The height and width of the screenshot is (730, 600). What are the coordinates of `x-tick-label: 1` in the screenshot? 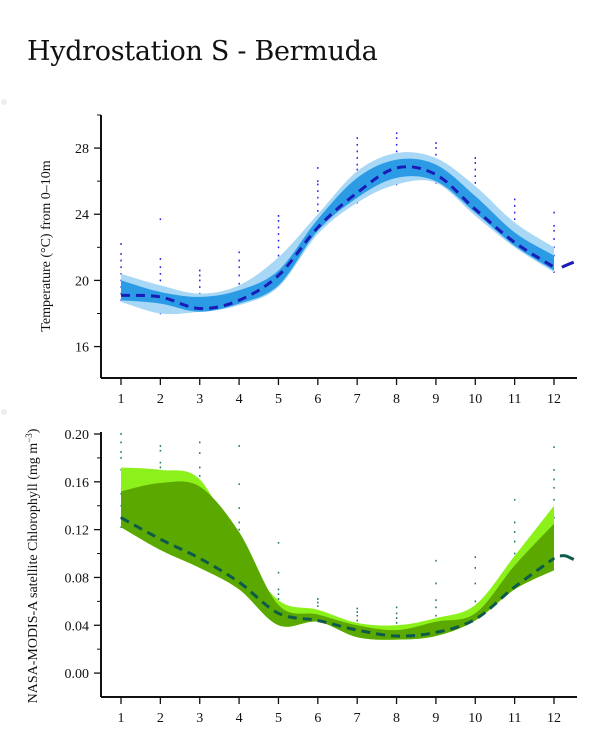 It's located at (121, 718).